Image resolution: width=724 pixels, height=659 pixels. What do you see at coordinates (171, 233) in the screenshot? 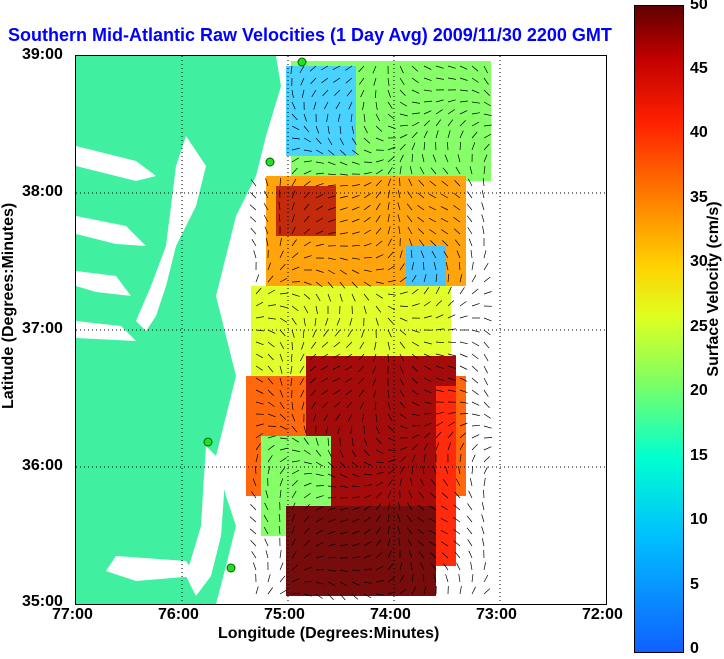
I see `chesapeake-bay` at bounding box center [171, 233].